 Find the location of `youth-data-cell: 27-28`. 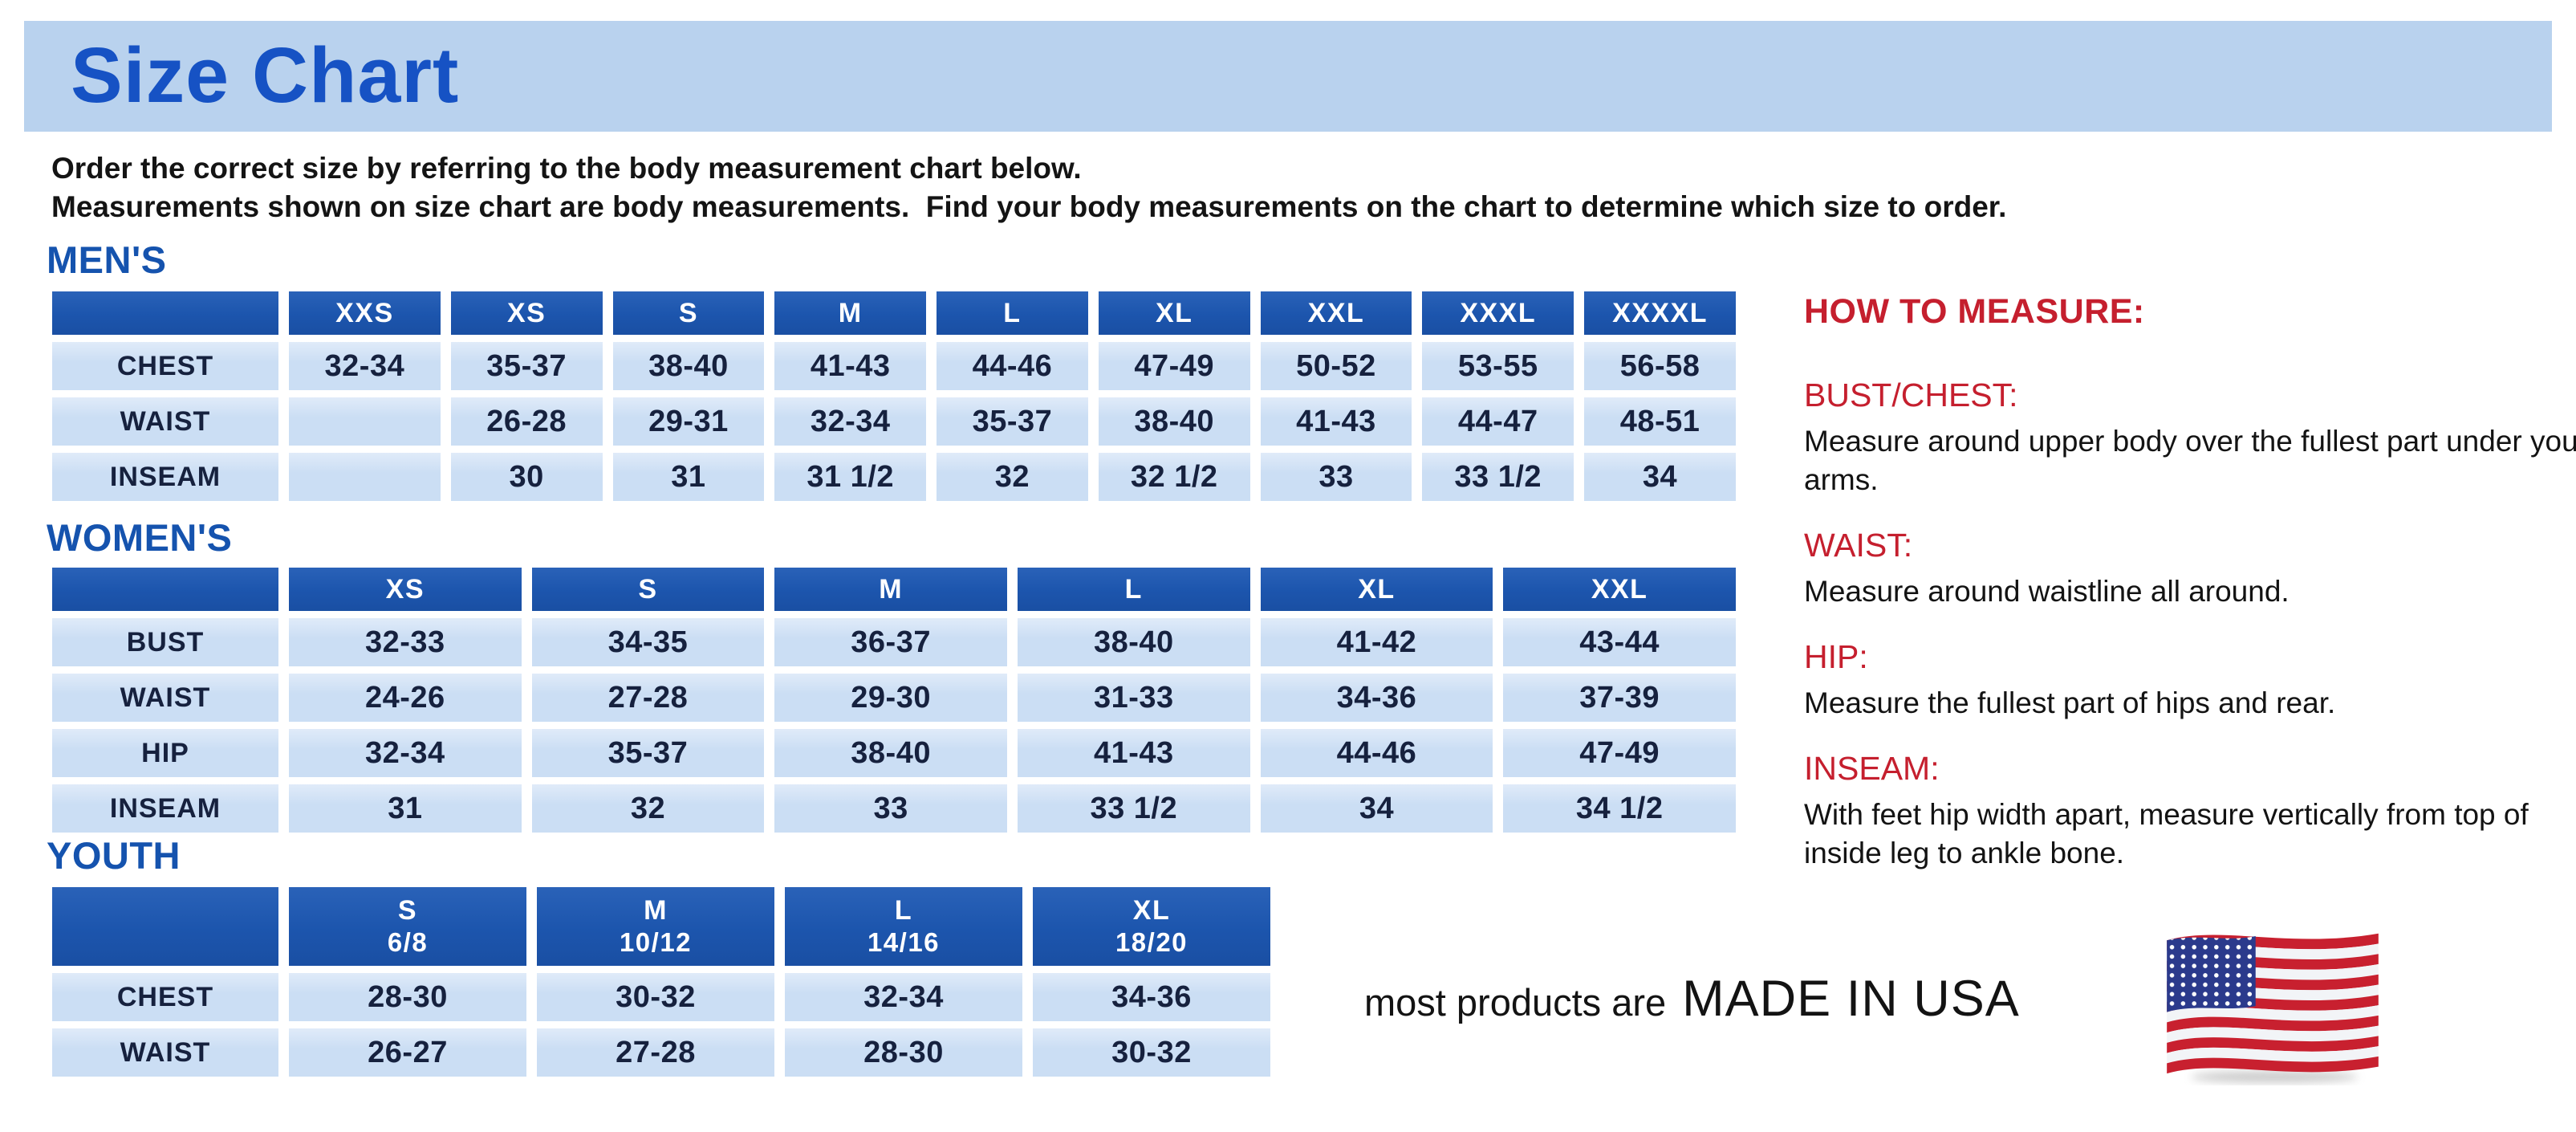

youth-data-cell: 27-28 is located at coordinates (656, 1052).